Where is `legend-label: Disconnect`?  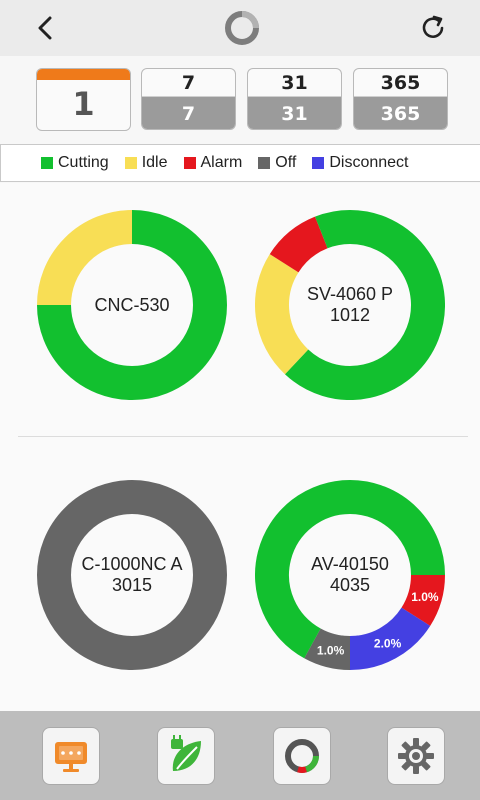 legend-label: Disconnect is located at coordinates (369, 162).